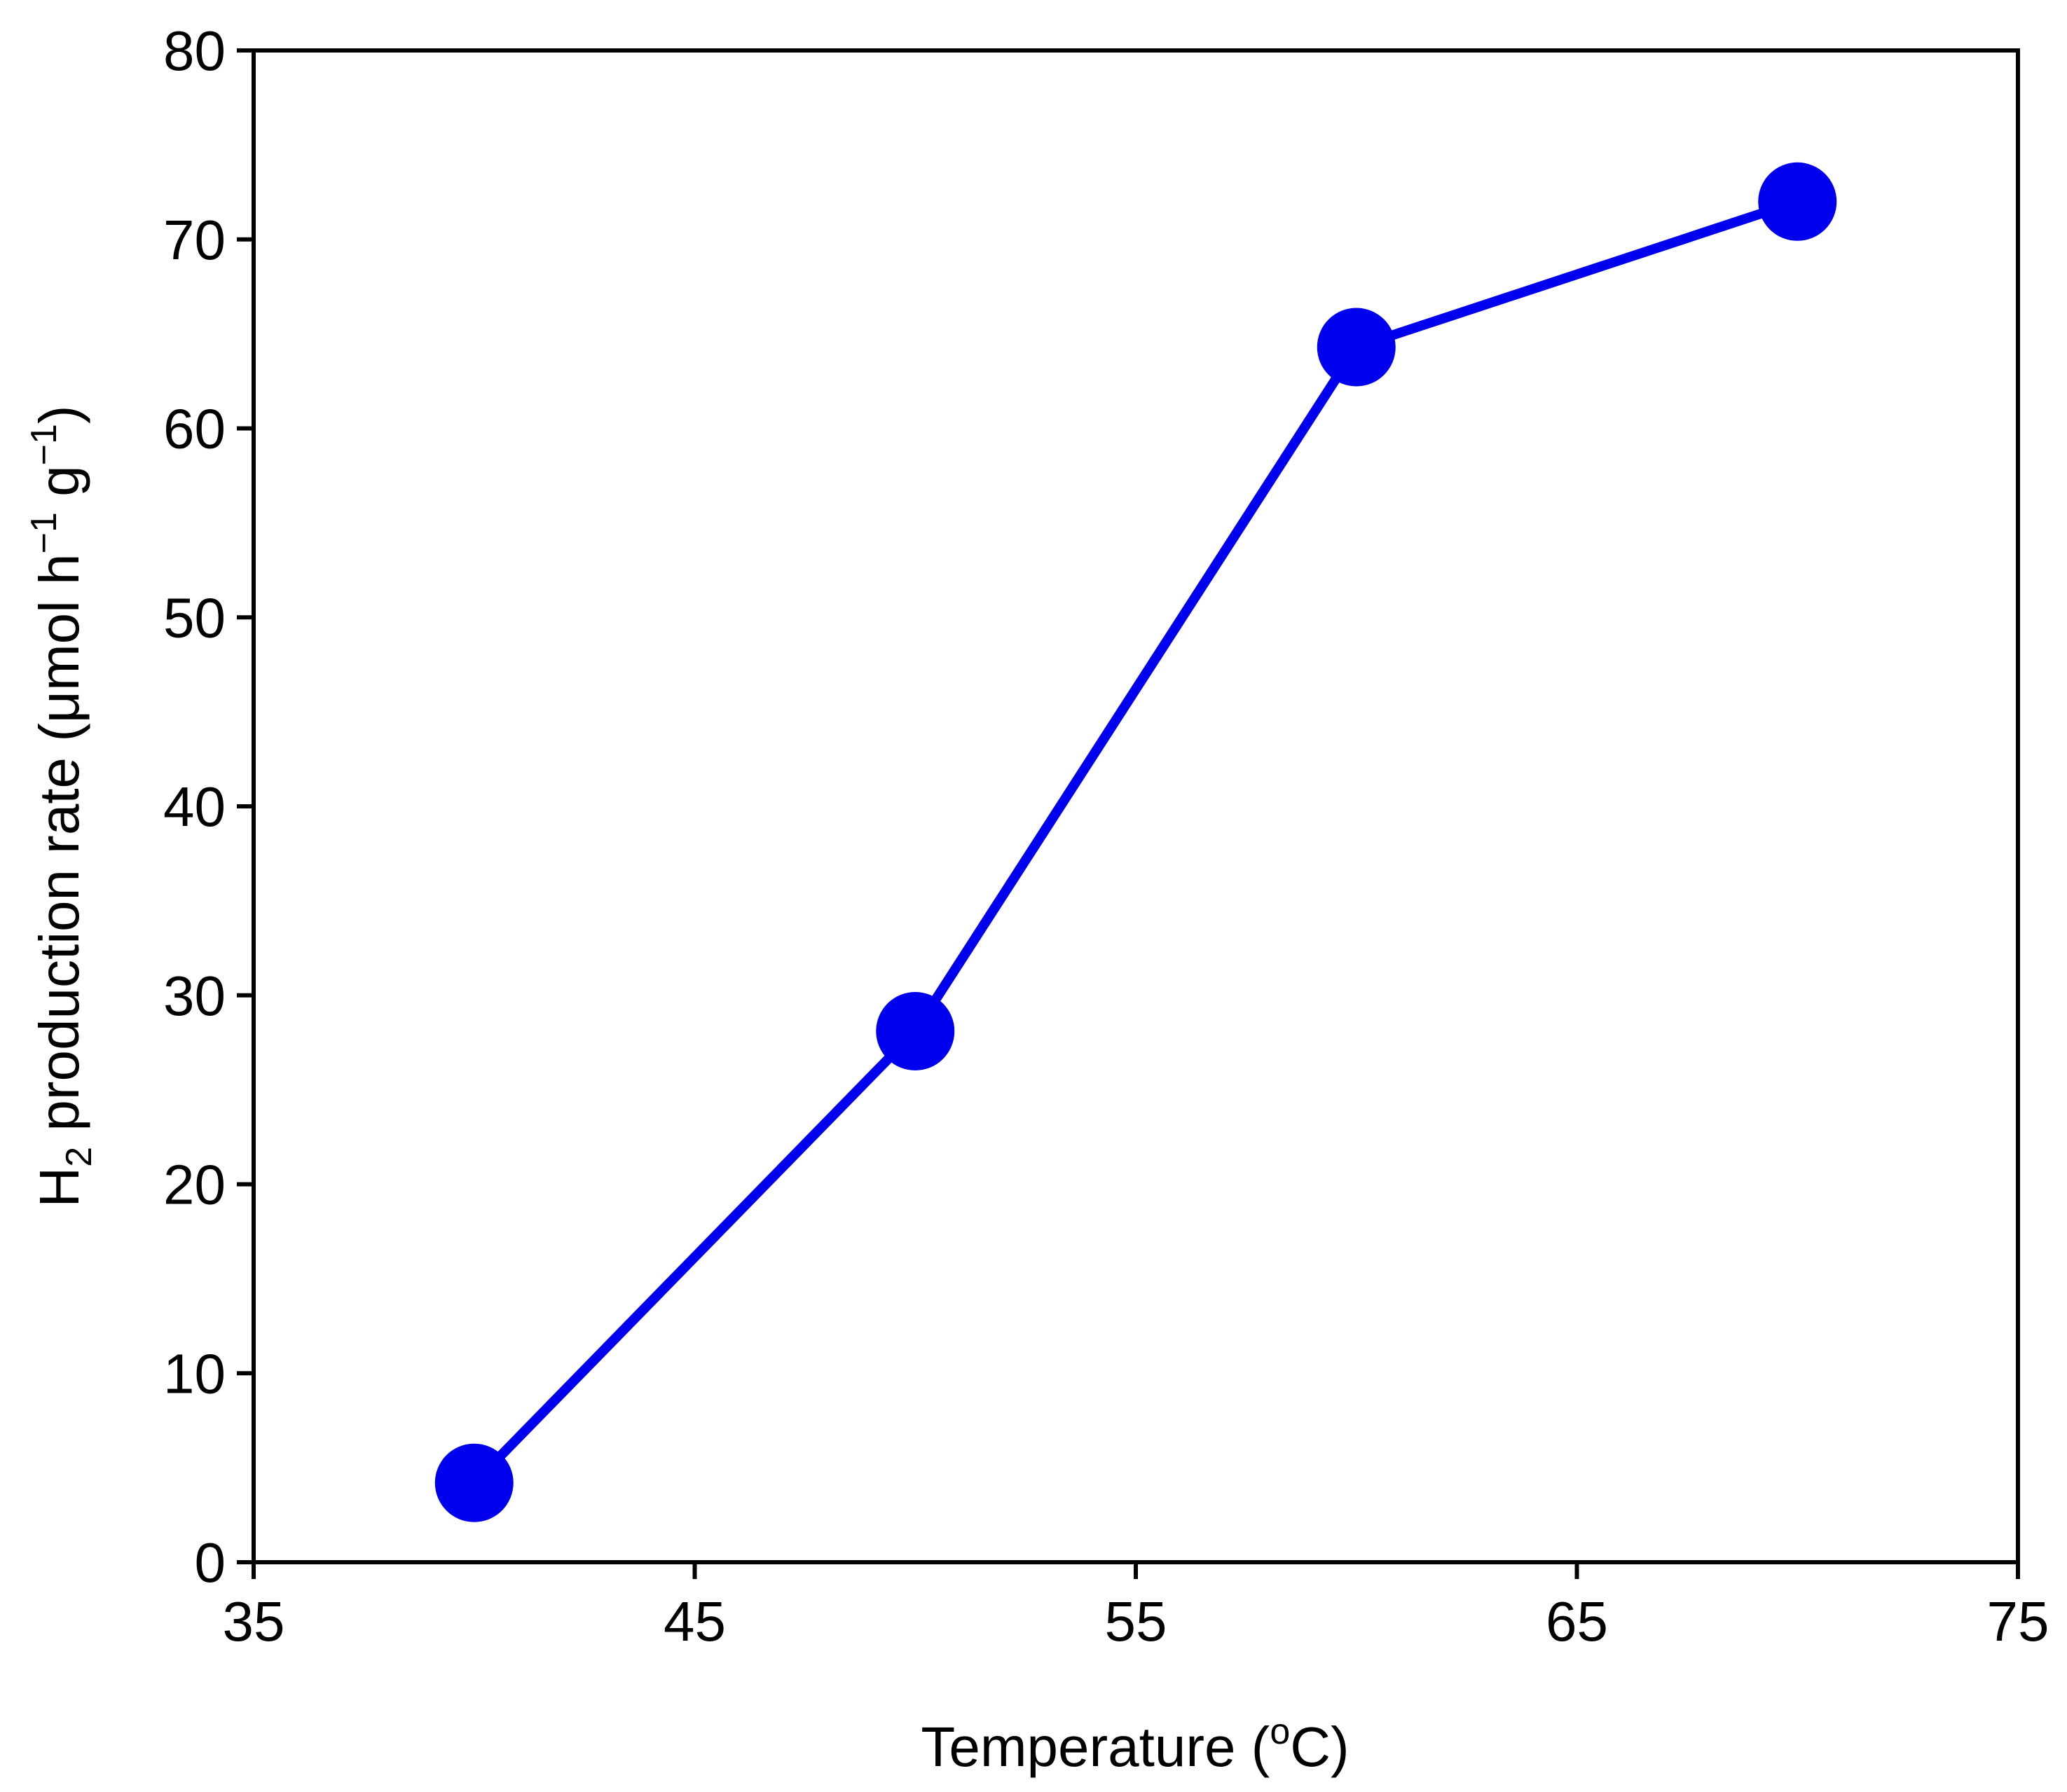 The height and width of the screenshot is (1792, 2067). I want to click on y-axis-title-prefix: H, so click(59, 1187).